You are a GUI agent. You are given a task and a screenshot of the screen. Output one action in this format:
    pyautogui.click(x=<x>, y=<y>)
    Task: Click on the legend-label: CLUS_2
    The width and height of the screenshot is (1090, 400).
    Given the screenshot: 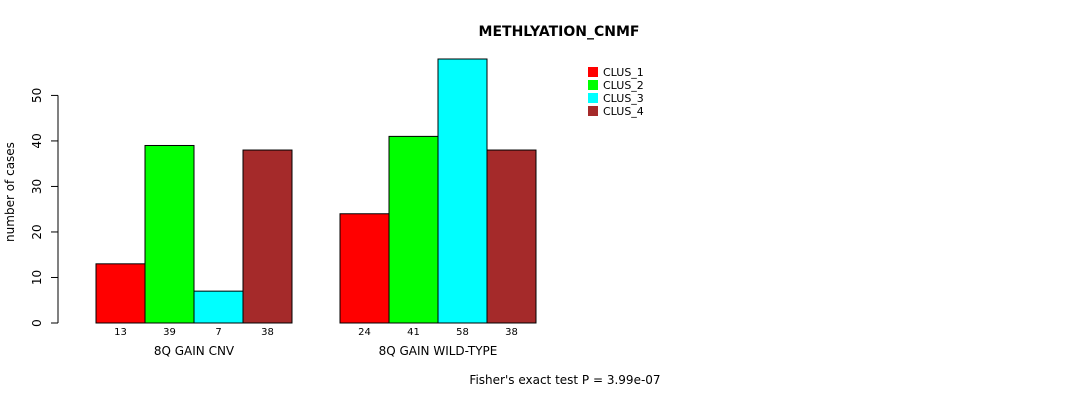 What is the action you would take?
    pyautogui.click(x=623, y=85)
    